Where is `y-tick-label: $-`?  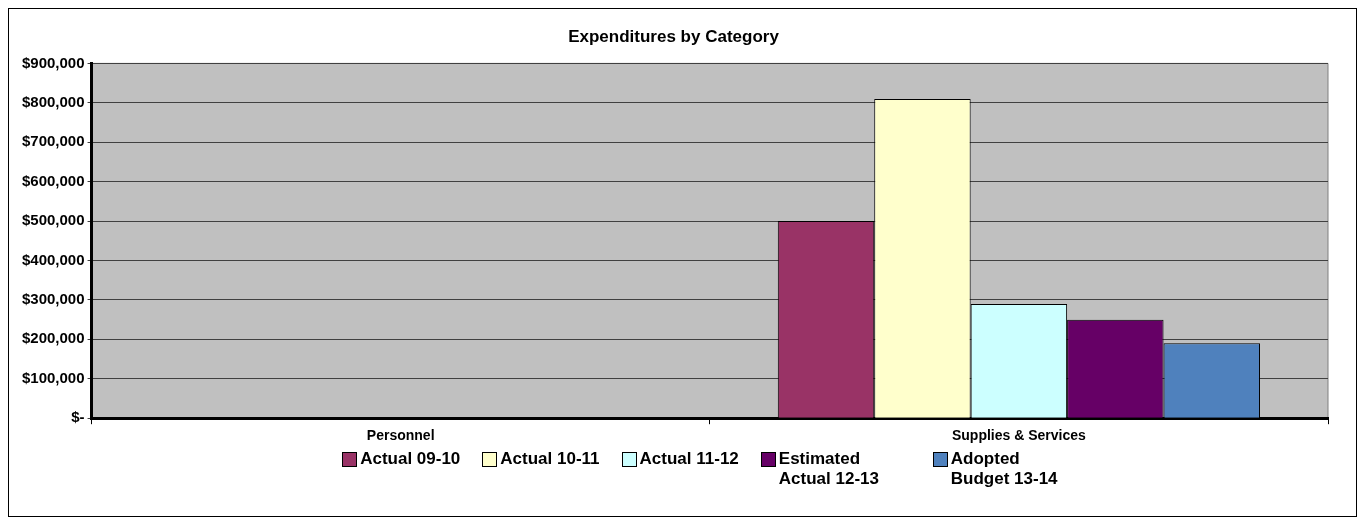 y-tick-label: $- is located at coordinates (78, 417).